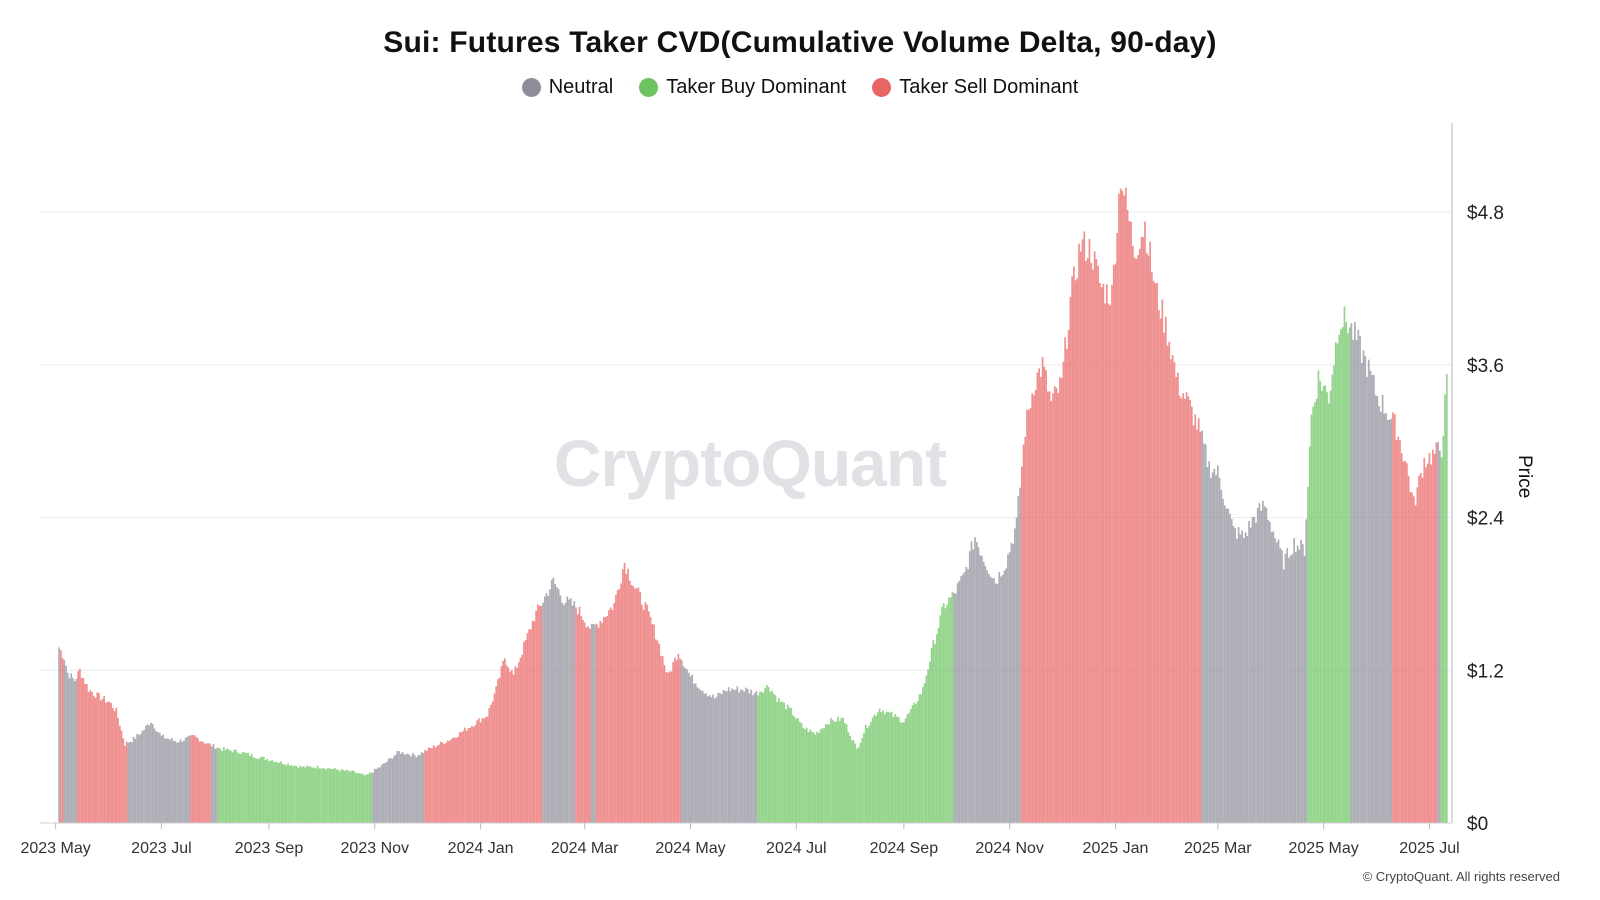 The width and height of the screenshot is (1600, 900). What do you see at coordinates (481, 848) in the screenshot?
I see `x-tick-label: 2024 Jan` at bounding box center [481, 848].